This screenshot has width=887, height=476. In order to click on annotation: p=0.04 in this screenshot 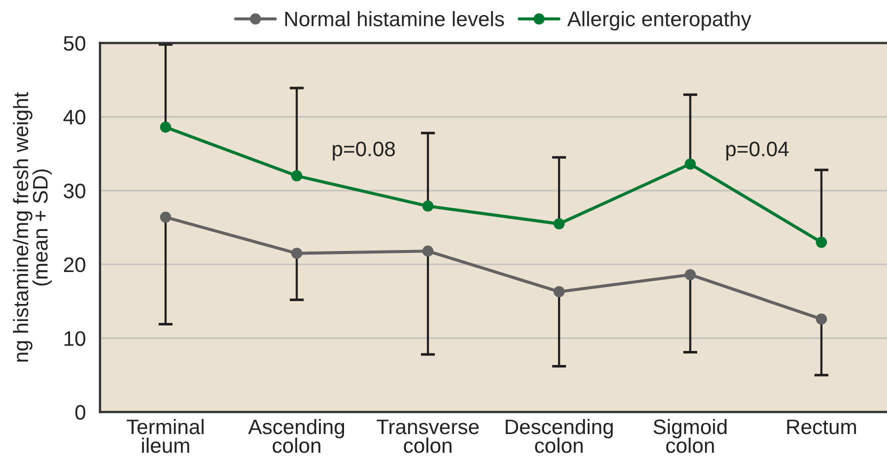, I will do `click(757, 151)`.